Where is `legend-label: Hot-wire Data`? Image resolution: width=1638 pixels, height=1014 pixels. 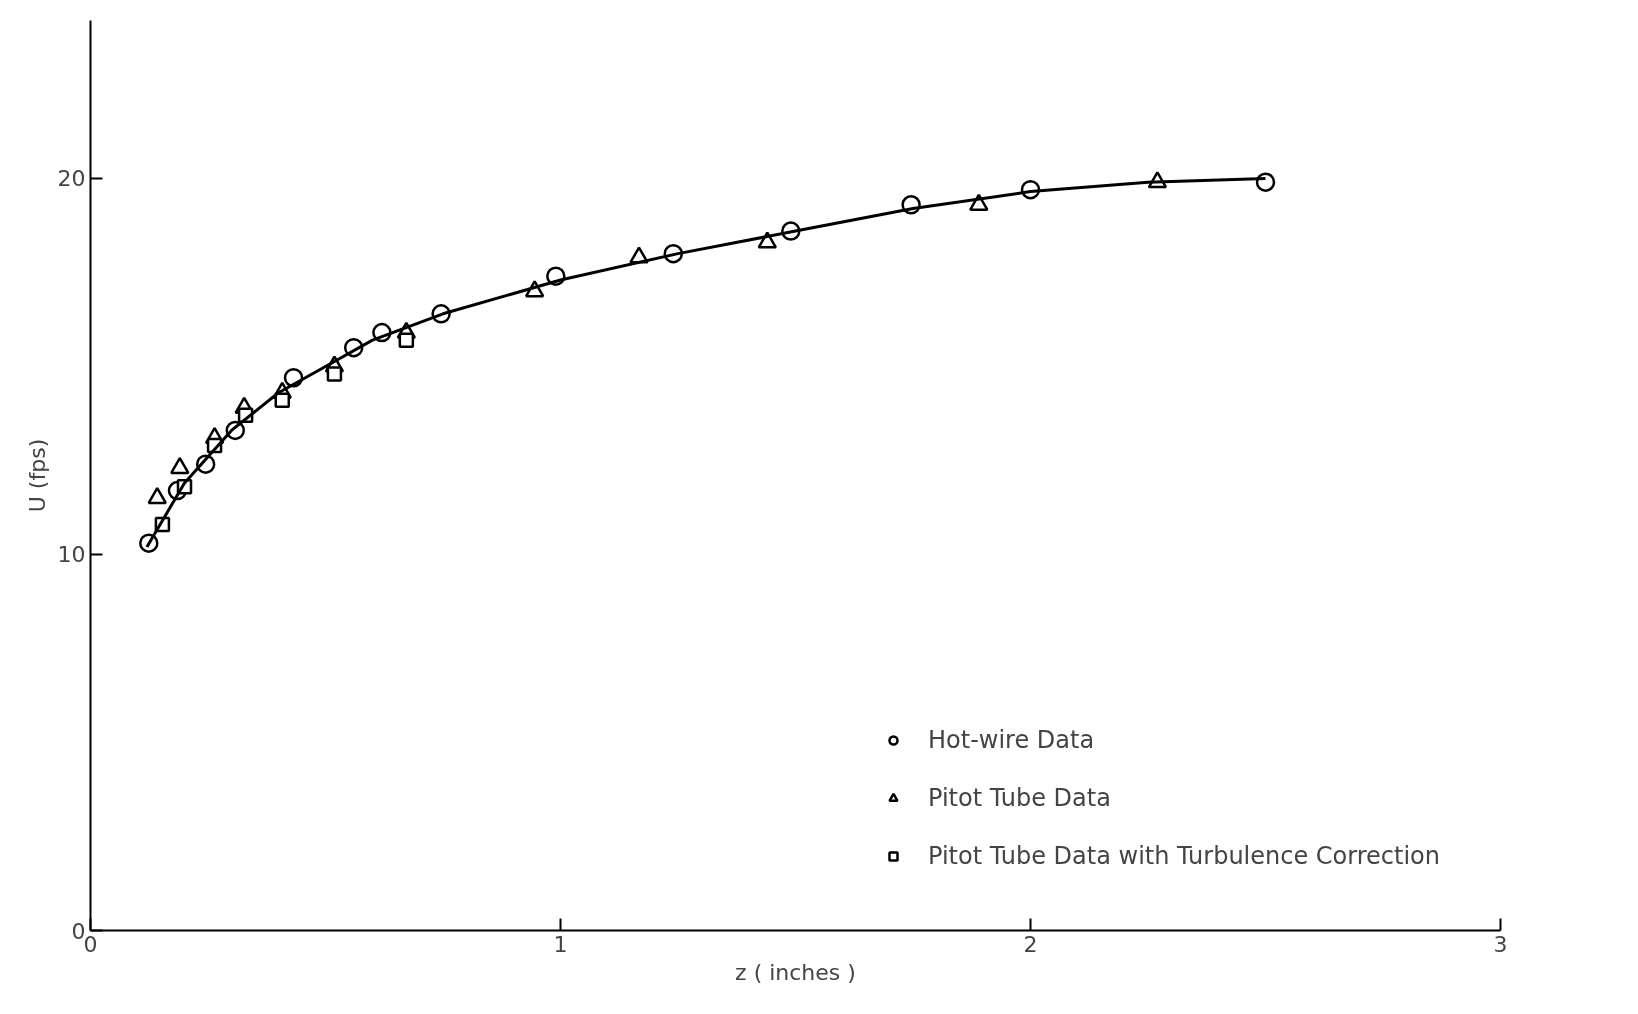 legend-label: Hot-wire Data is located at coordinates (1011, 740).